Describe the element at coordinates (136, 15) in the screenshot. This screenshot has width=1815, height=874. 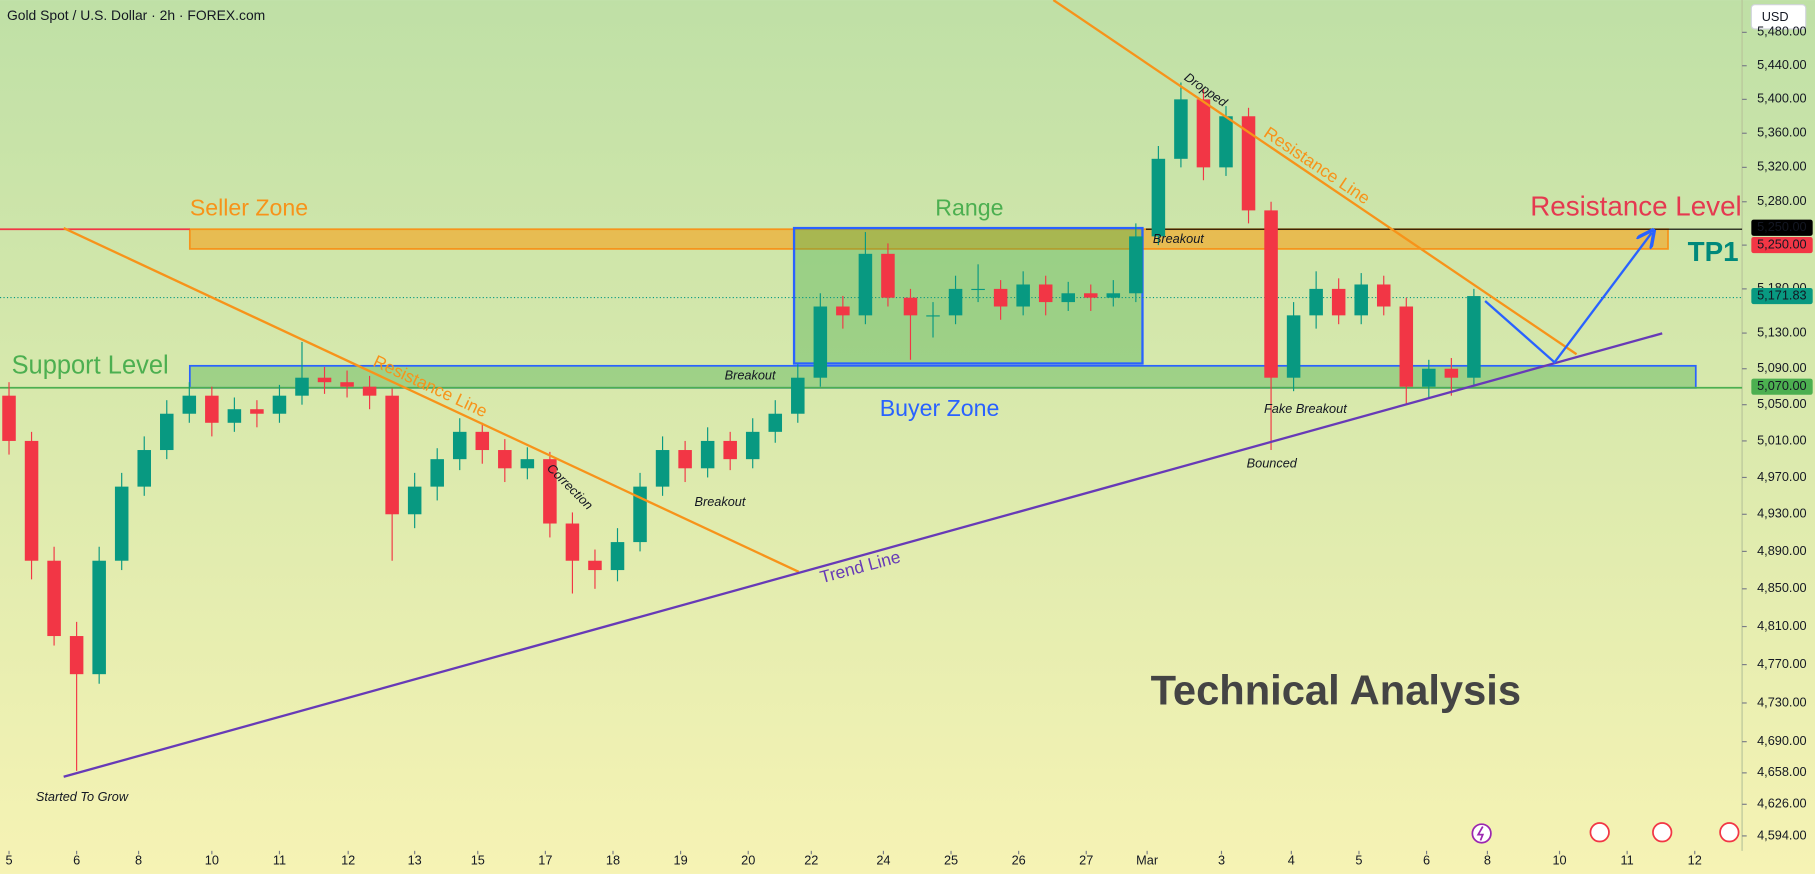
I see `chart-title: Gold Spot / U.S. Dollar · 2h · FOREX.com` at that location.